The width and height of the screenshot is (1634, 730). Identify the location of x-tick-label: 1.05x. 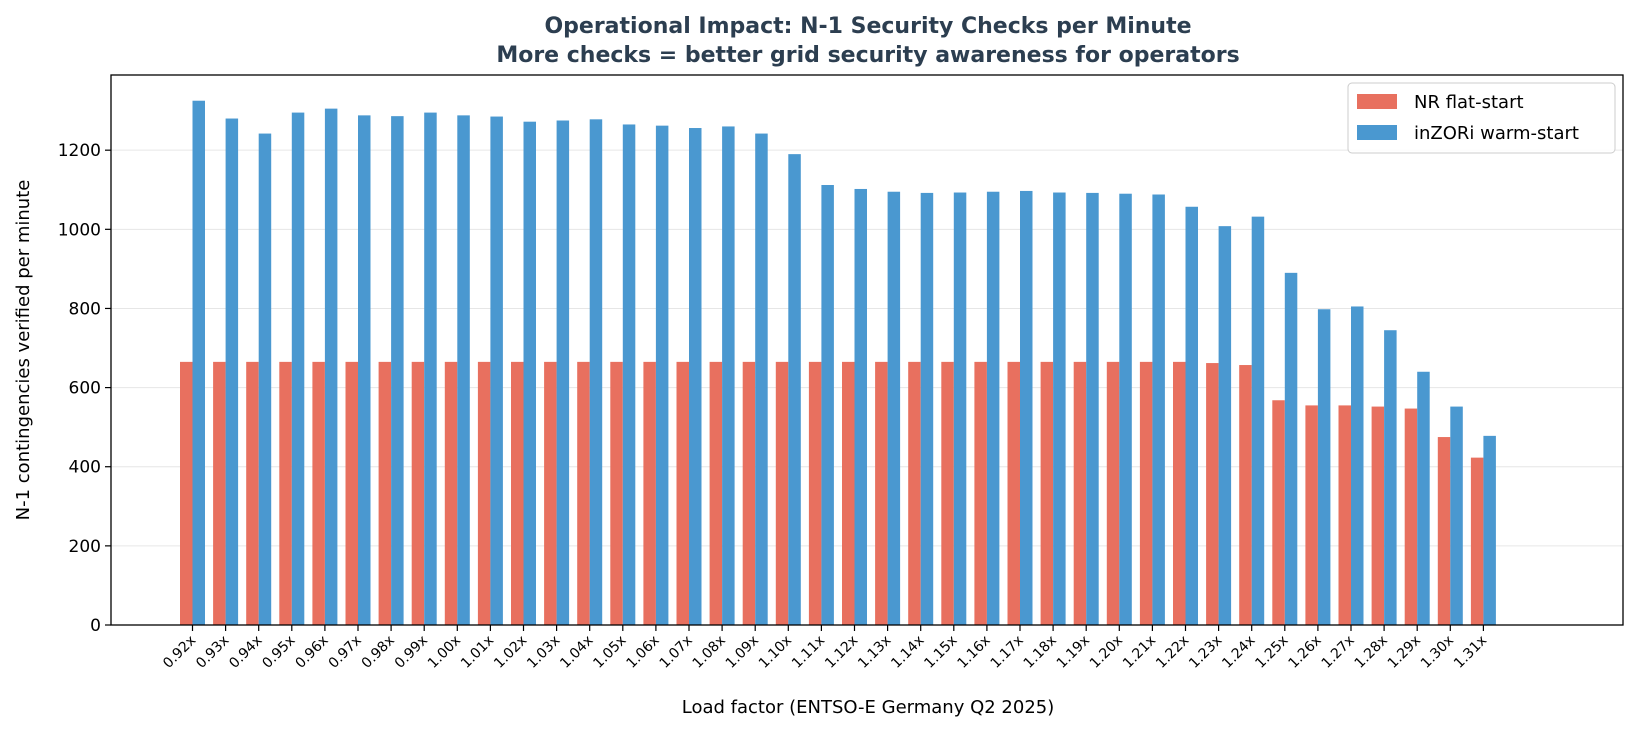
(609, 652).